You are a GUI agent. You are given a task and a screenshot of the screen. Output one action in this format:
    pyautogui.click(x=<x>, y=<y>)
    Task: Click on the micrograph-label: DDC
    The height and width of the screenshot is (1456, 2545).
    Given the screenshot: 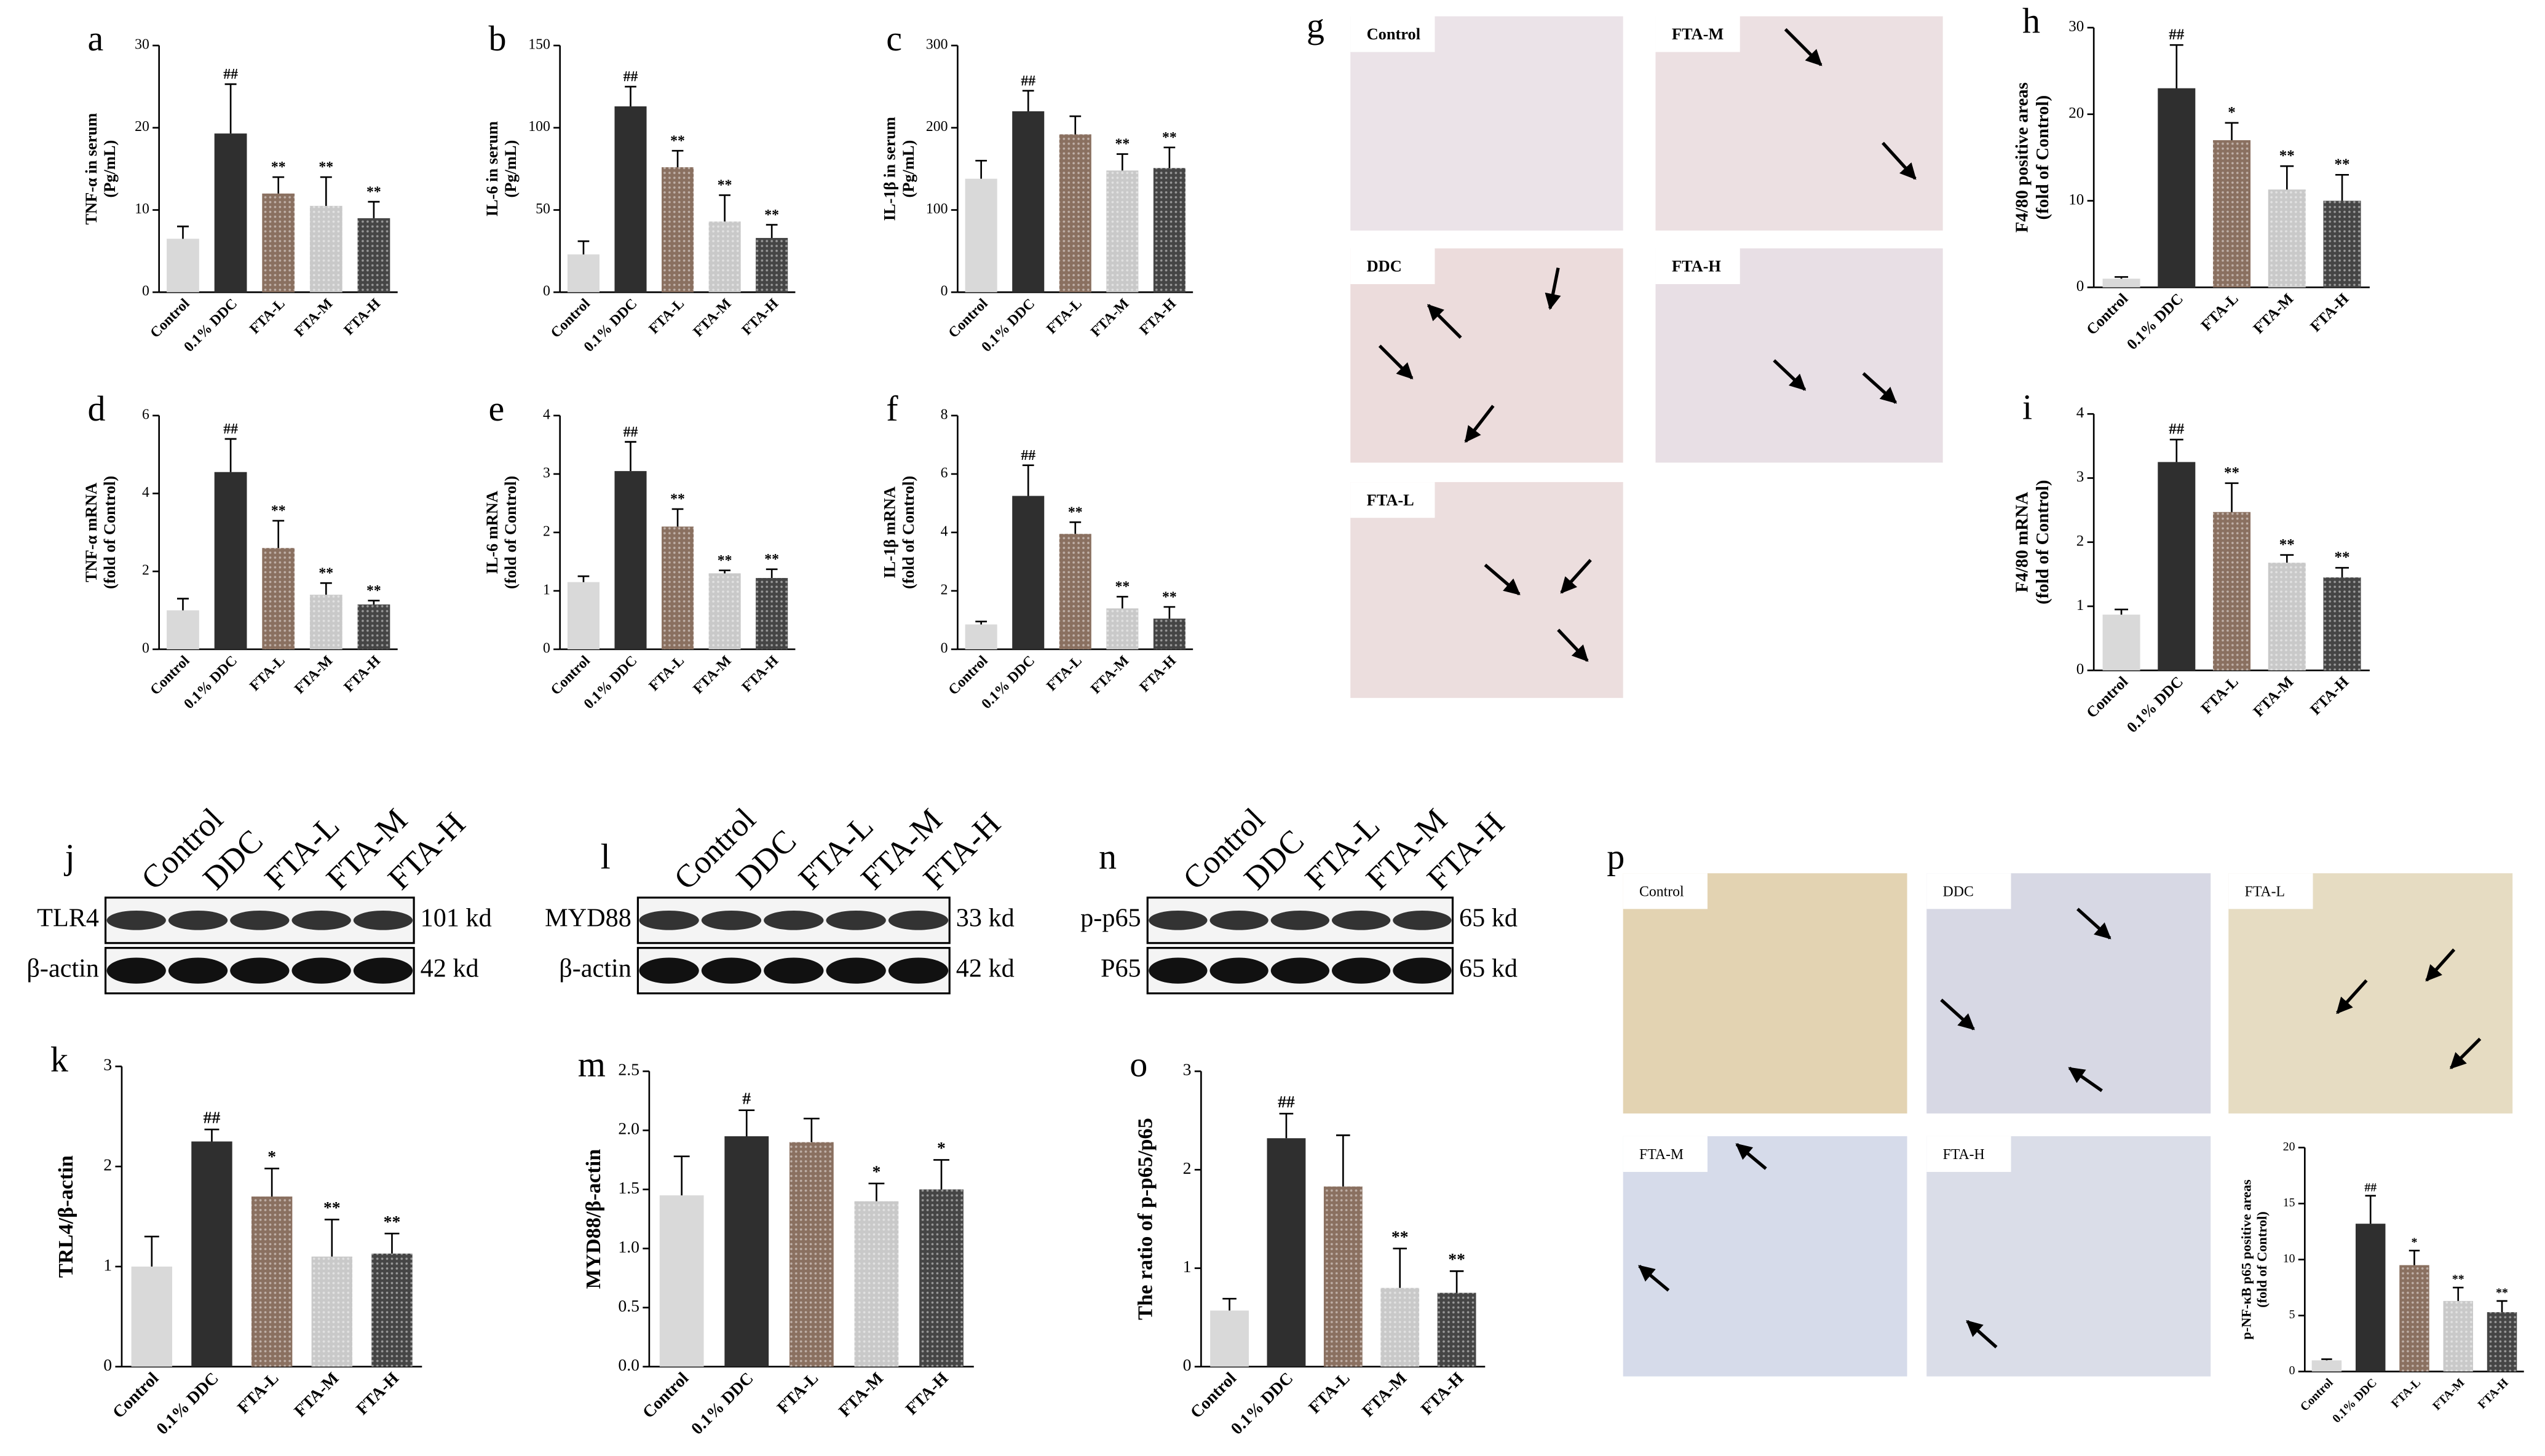 What is the action you would take?
    pyautogui.click(x=1958, y=892)
    